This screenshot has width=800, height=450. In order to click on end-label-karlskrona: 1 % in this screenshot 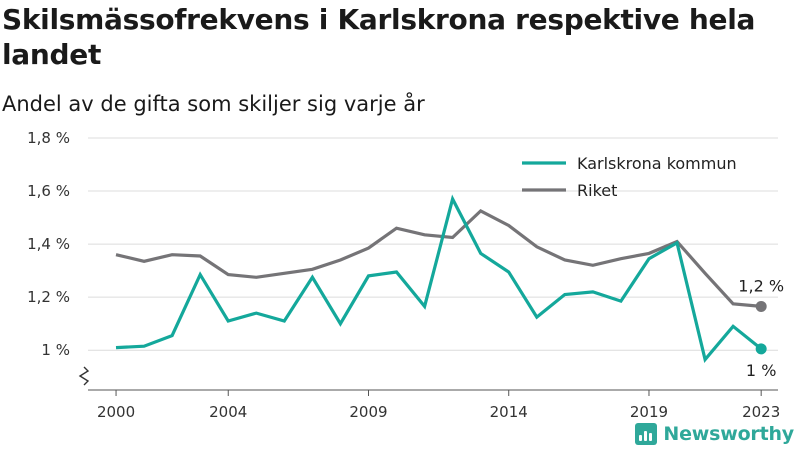, I will do `click(761, 370)`.